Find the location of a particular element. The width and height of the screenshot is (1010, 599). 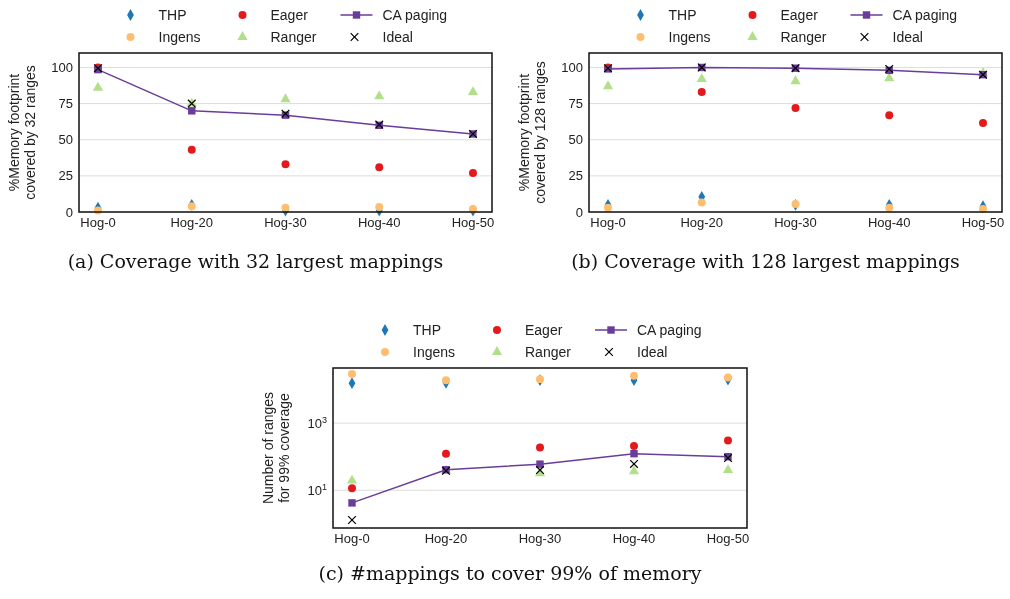

text: (c) #mappings to cover 99% of memory is located at coordinates (510, 573).